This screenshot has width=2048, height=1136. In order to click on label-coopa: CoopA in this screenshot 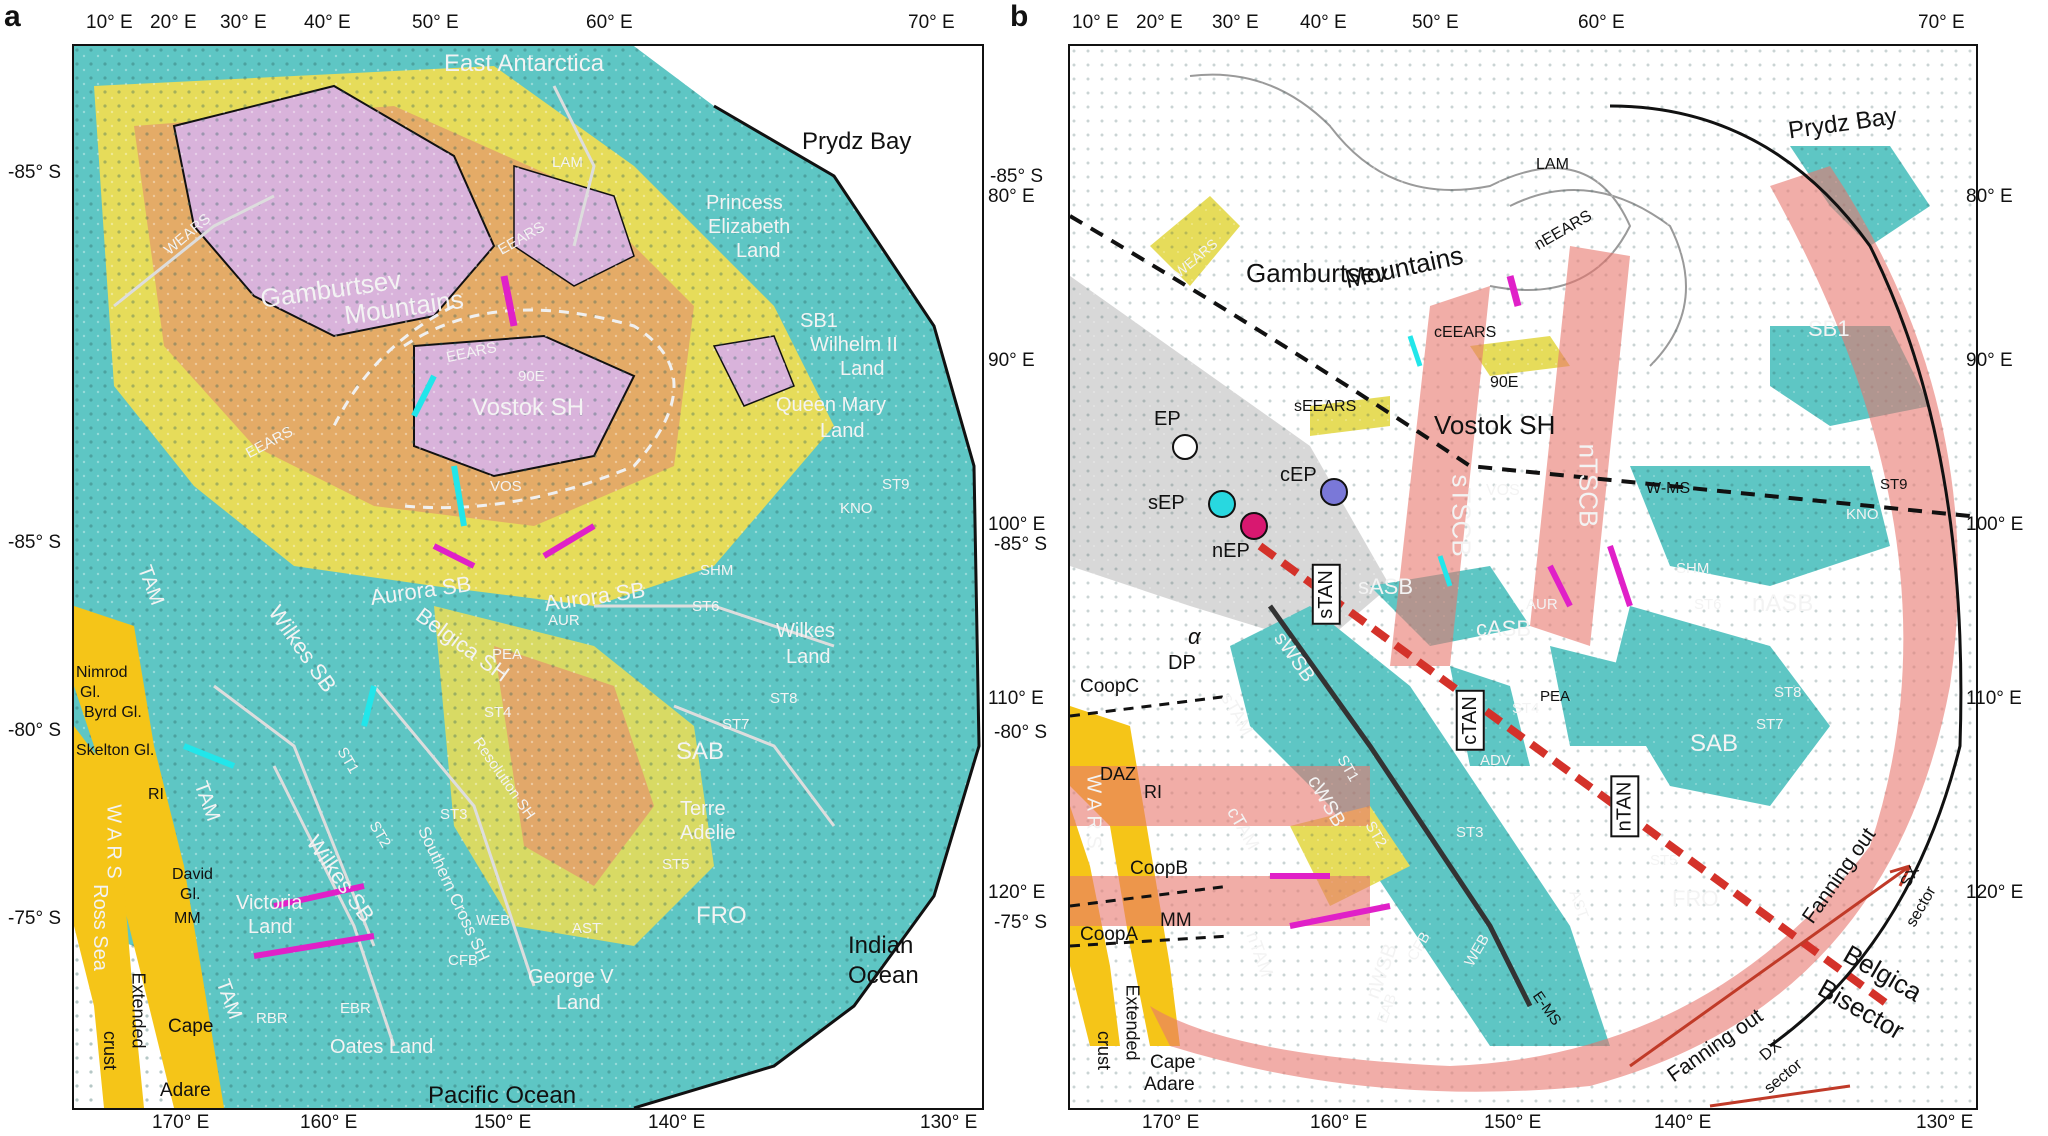, I will do `click(1109, 934)`.